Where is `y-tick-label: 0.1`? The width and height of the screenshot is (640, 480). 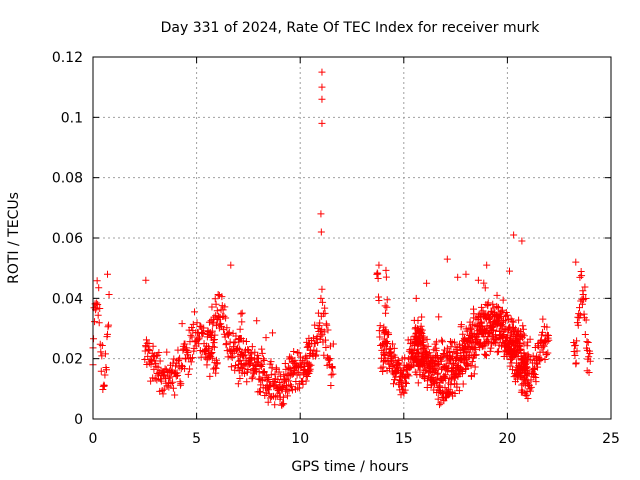
y-tick-label: 0.1 is located at coordinates (72, 118).